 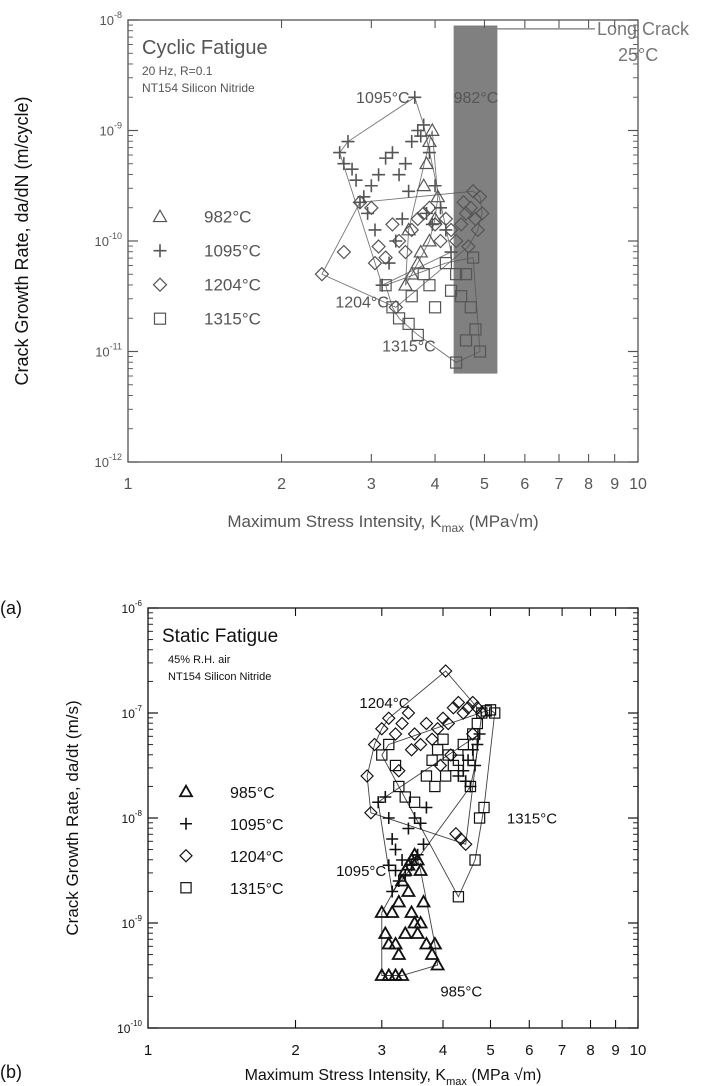 I want to click on chart-subtitle-1: NT154 Silicon Nitride, so click(x=219, y=677).